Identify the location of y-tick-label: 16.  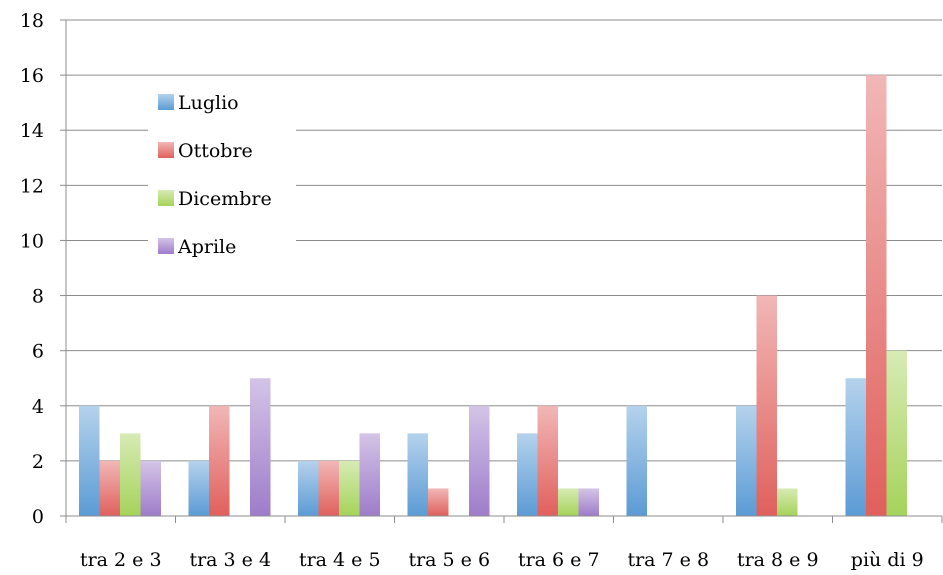
(32, 76).